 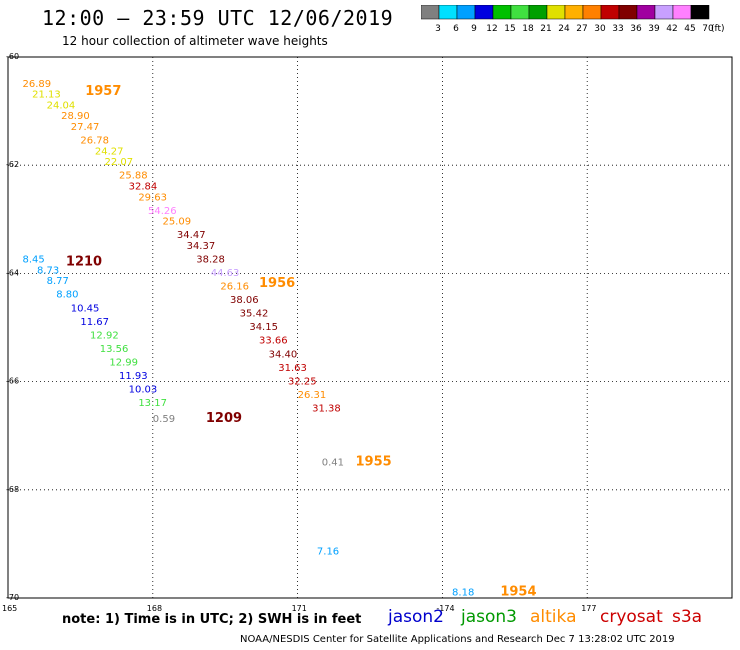 I want to click on y-tick-label: -60, so click(x=12, y=56).